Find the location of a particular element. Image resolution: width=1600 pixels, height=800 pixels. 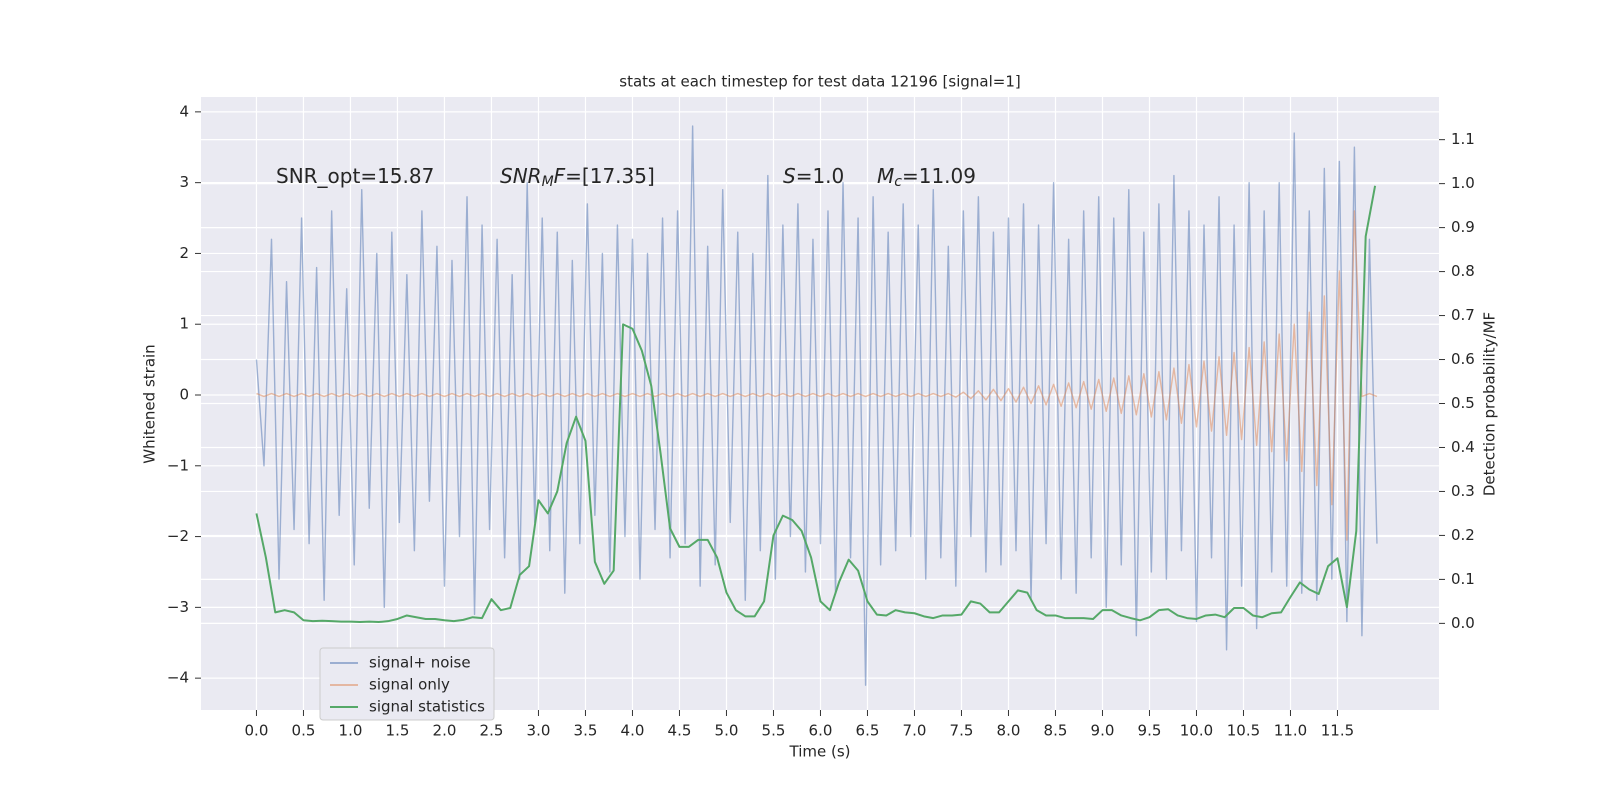

annotation: SNRMF=[17.35] is located at coordinates (577, 177).